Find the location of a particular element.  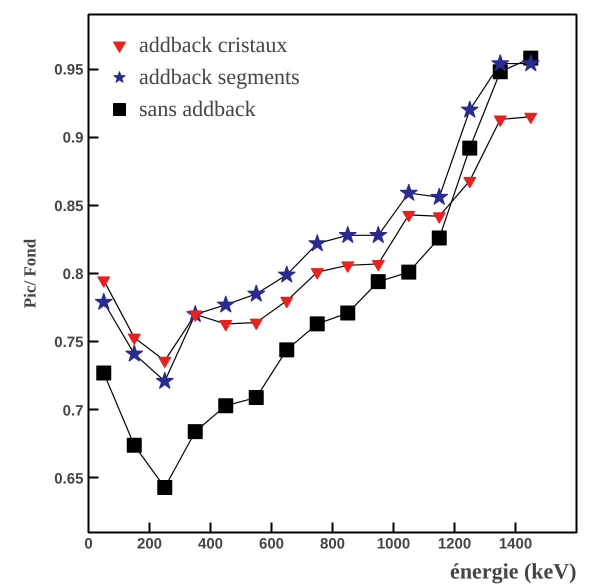

x-tick-label: 200 is located at coordinates (149, 544).